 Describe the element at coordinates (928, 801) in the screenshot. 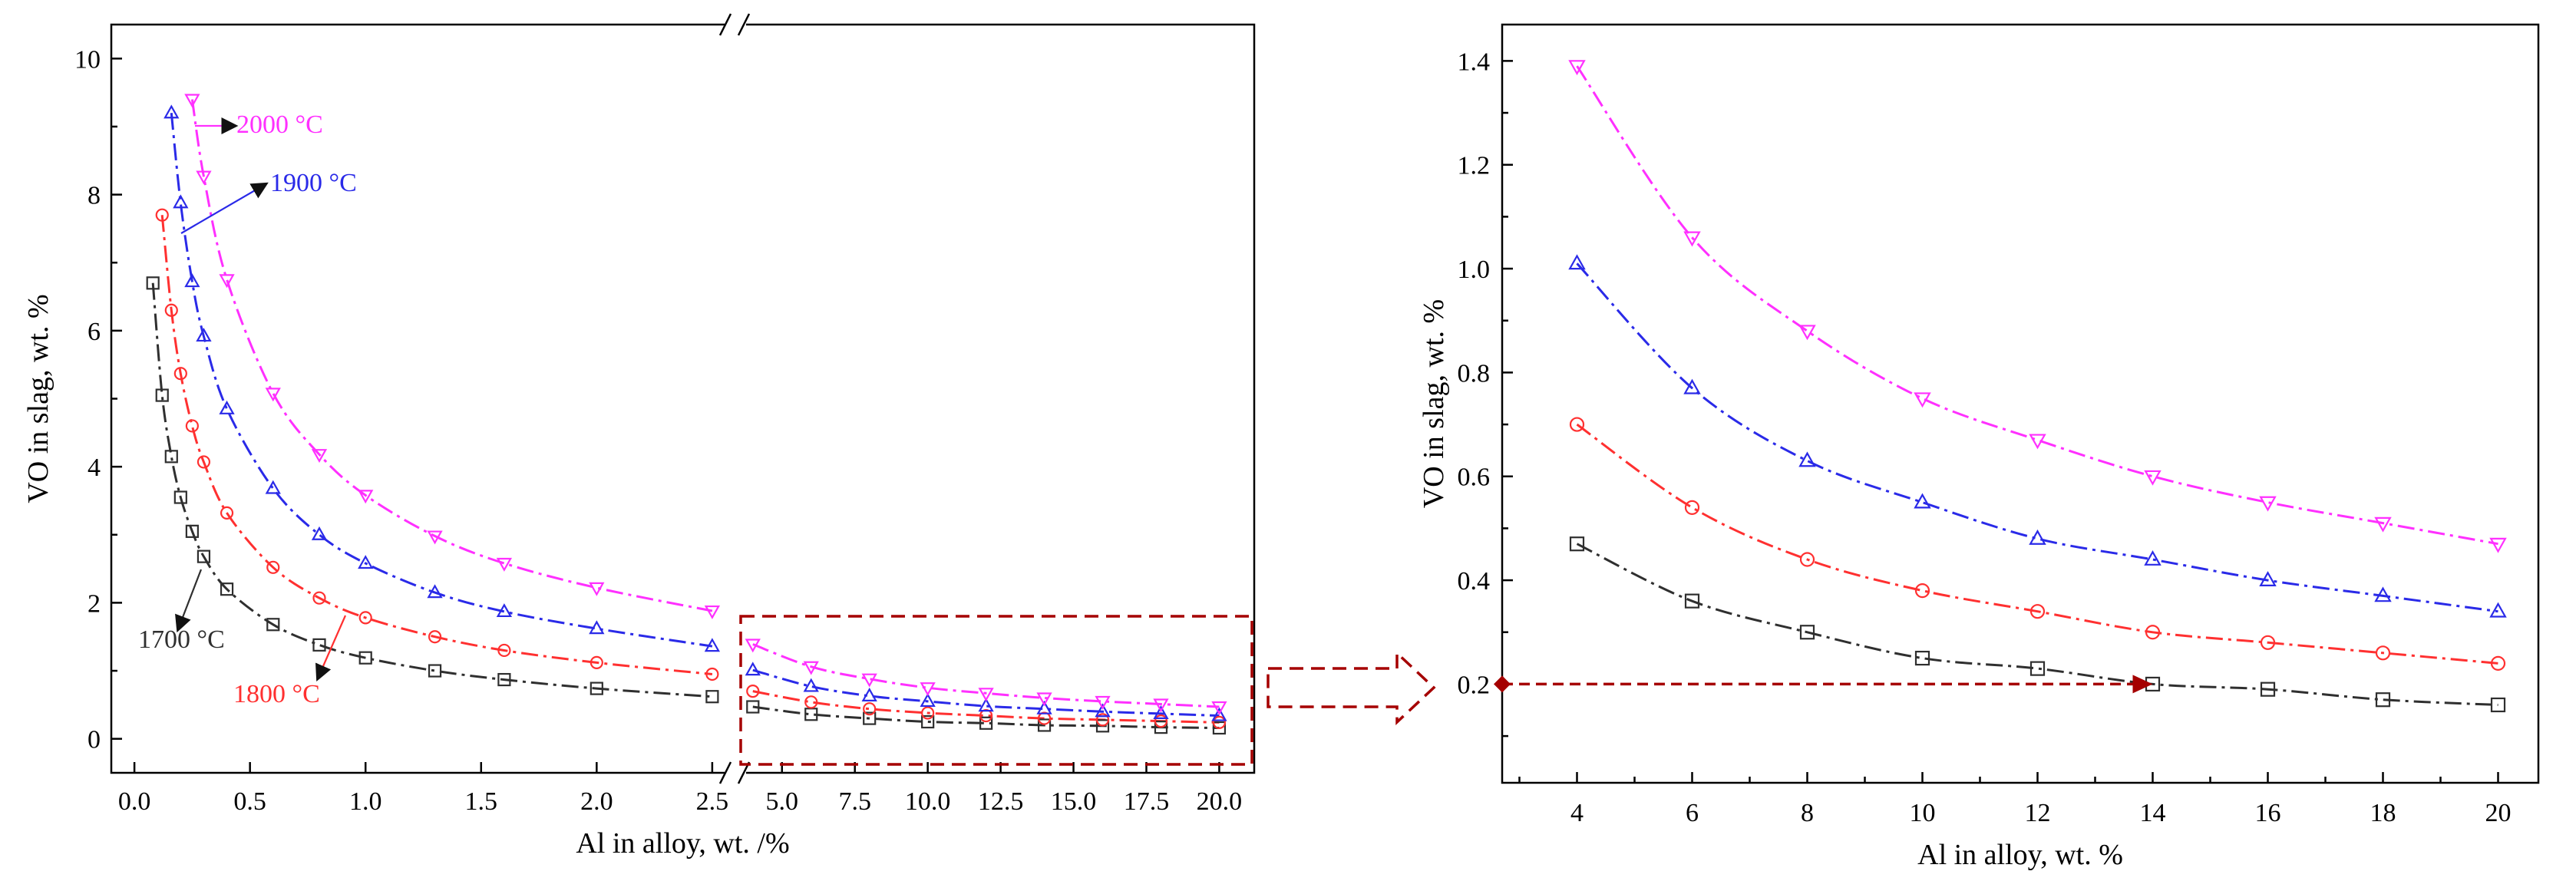

I see `left-x-tick-label: 10.0` at that location.